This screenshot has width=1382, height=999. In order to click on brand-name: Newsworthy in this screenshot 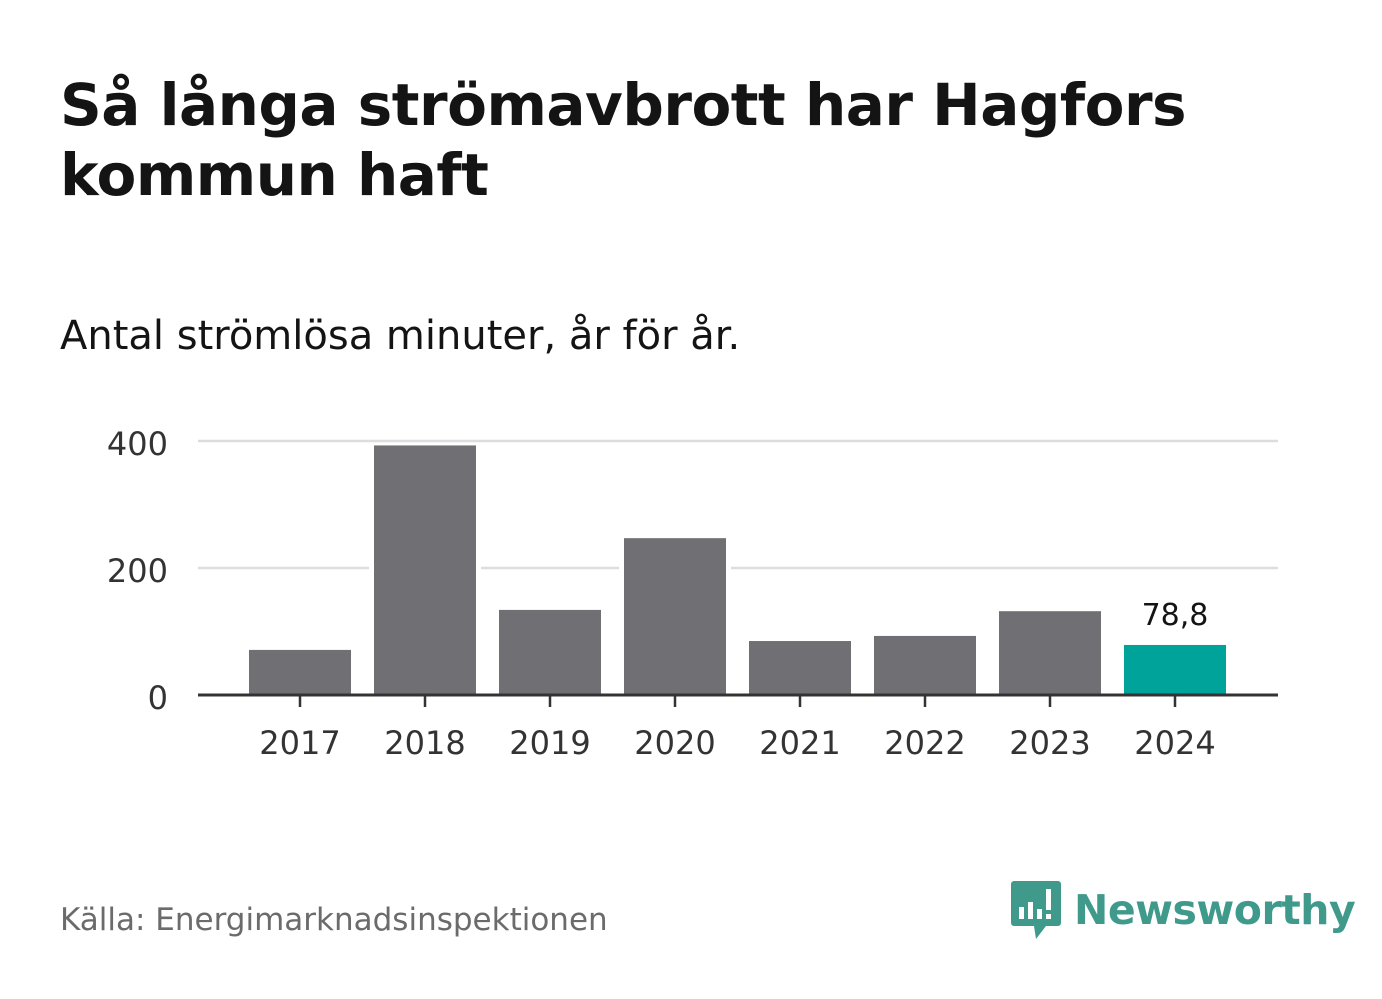, I will do `click(1215, 910)`.